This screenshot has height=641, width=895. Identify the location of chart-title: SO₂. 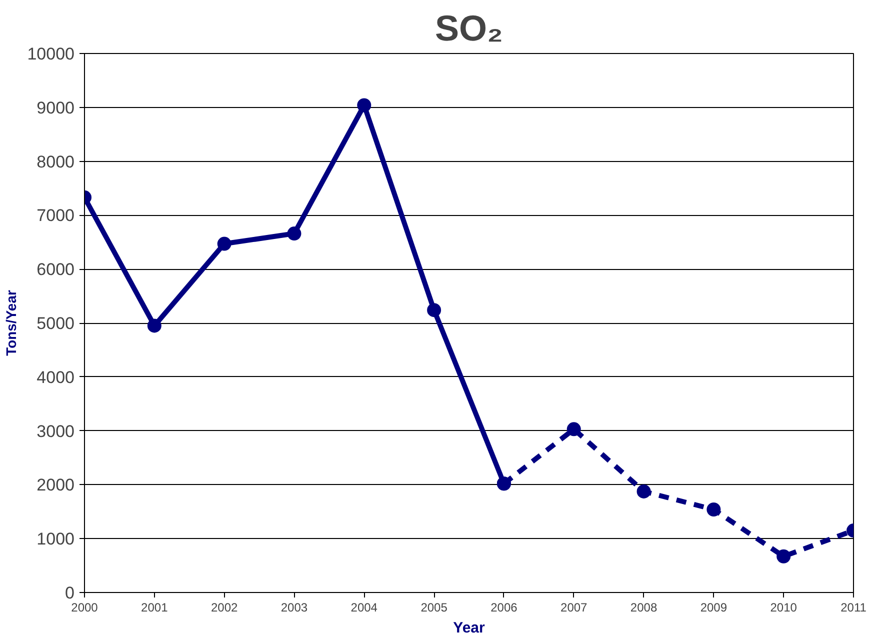
(469, 28).